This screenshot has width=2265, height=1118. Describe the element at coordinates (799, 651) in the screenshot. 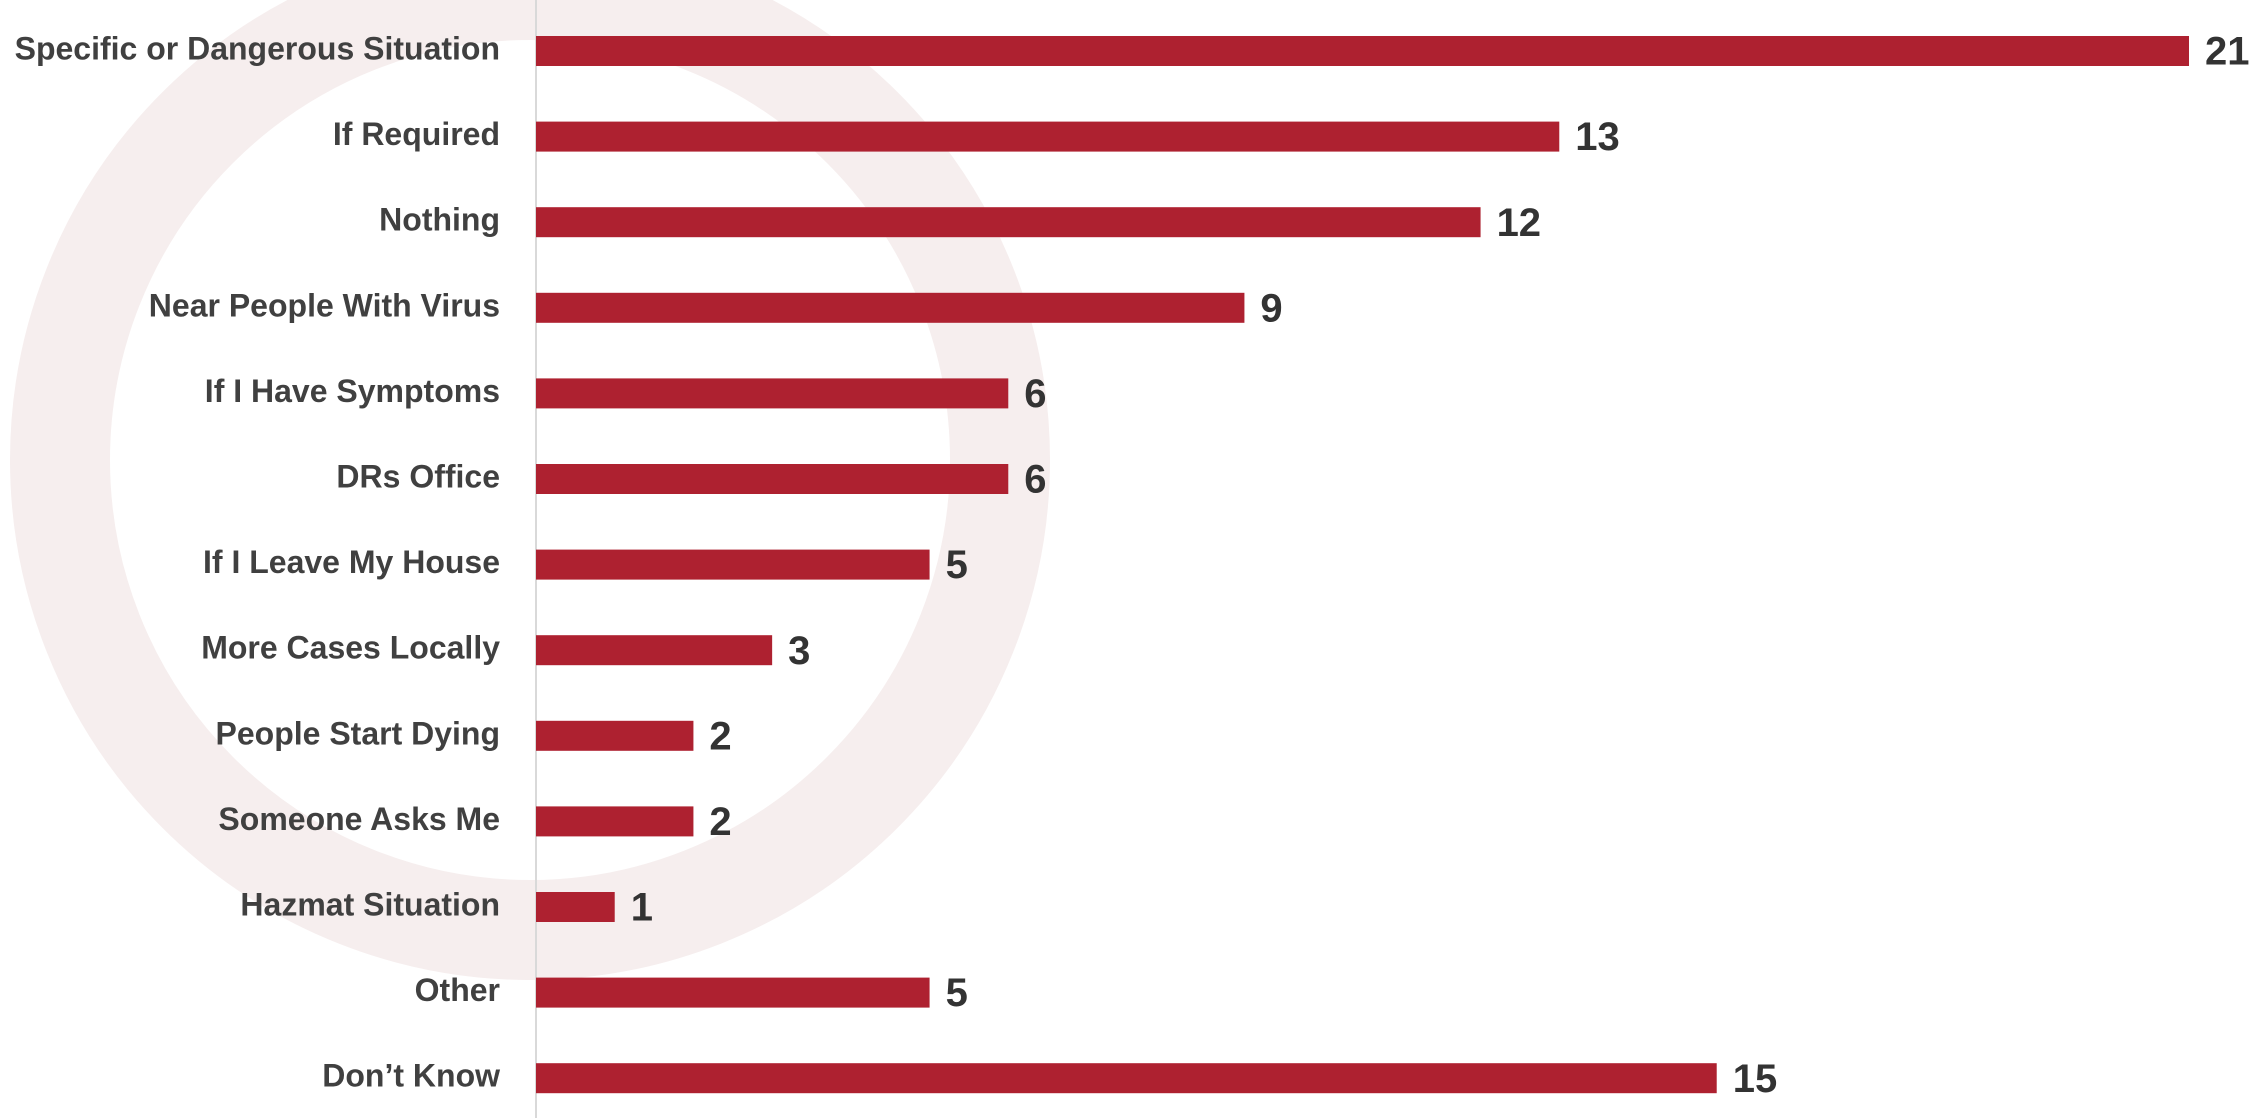

I see `data-label: 3` at that location.